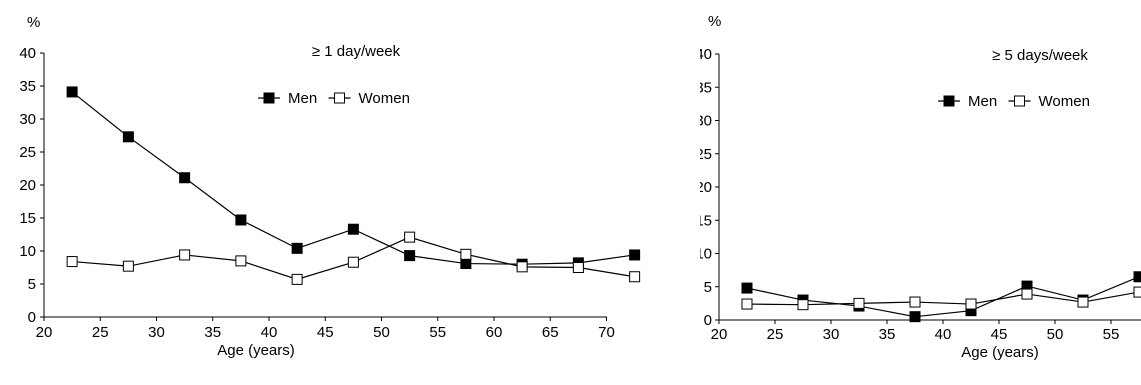  I want to click on series-line-men, so click(943, 297).